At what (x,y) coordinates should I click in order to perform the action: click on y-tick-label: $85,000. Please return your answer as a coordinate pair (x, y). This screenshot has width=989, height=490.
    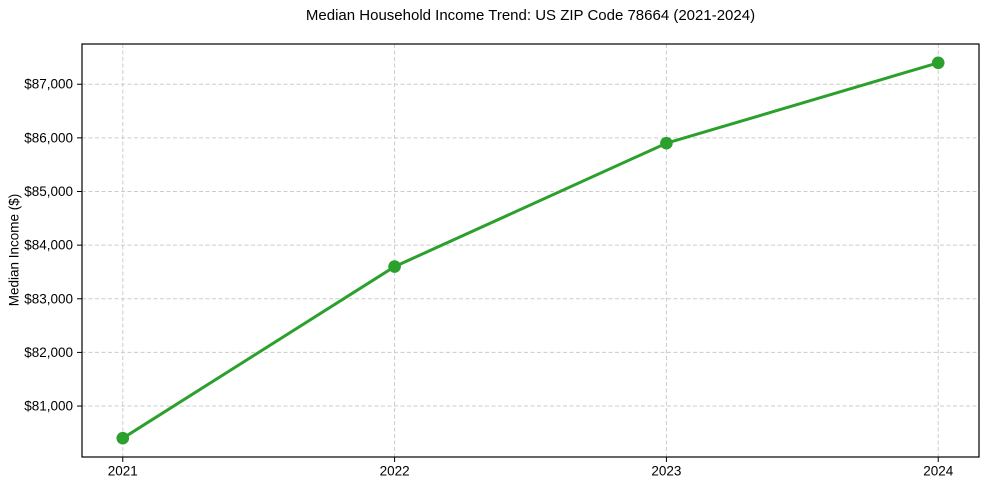
    Looking at the image, I should click on (48, 191).